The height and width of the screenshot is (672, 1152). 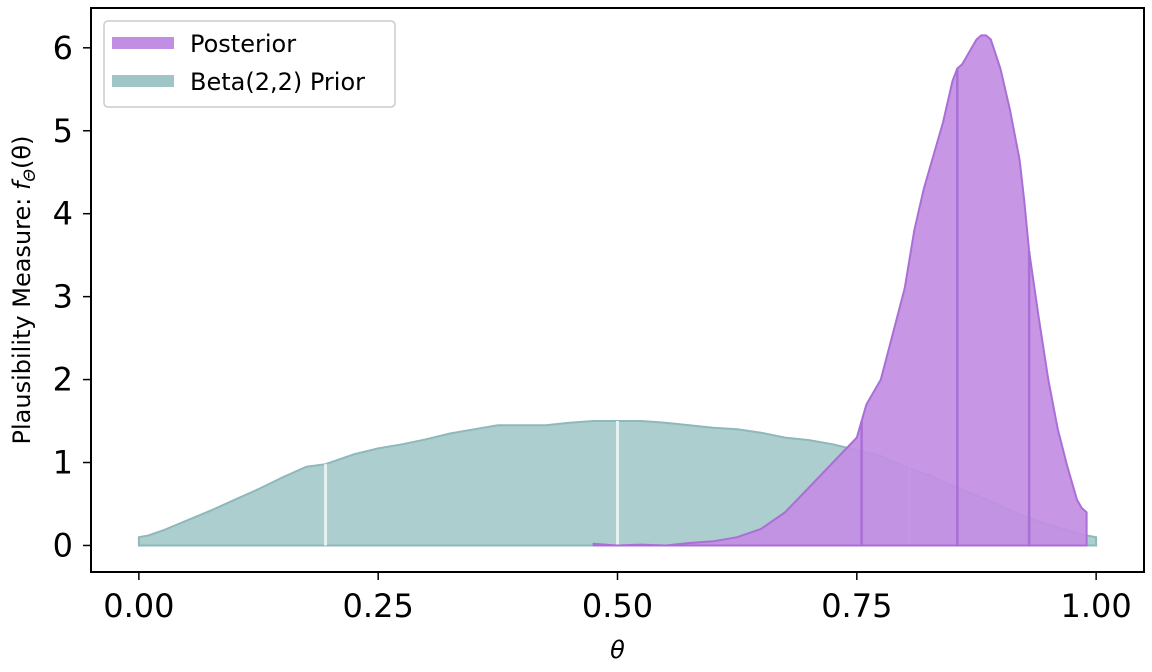 What do you see at coordinates (617, 606) in the screenshot?
I see `x-tick-label: 0.50` at bounding box center [617, 606].